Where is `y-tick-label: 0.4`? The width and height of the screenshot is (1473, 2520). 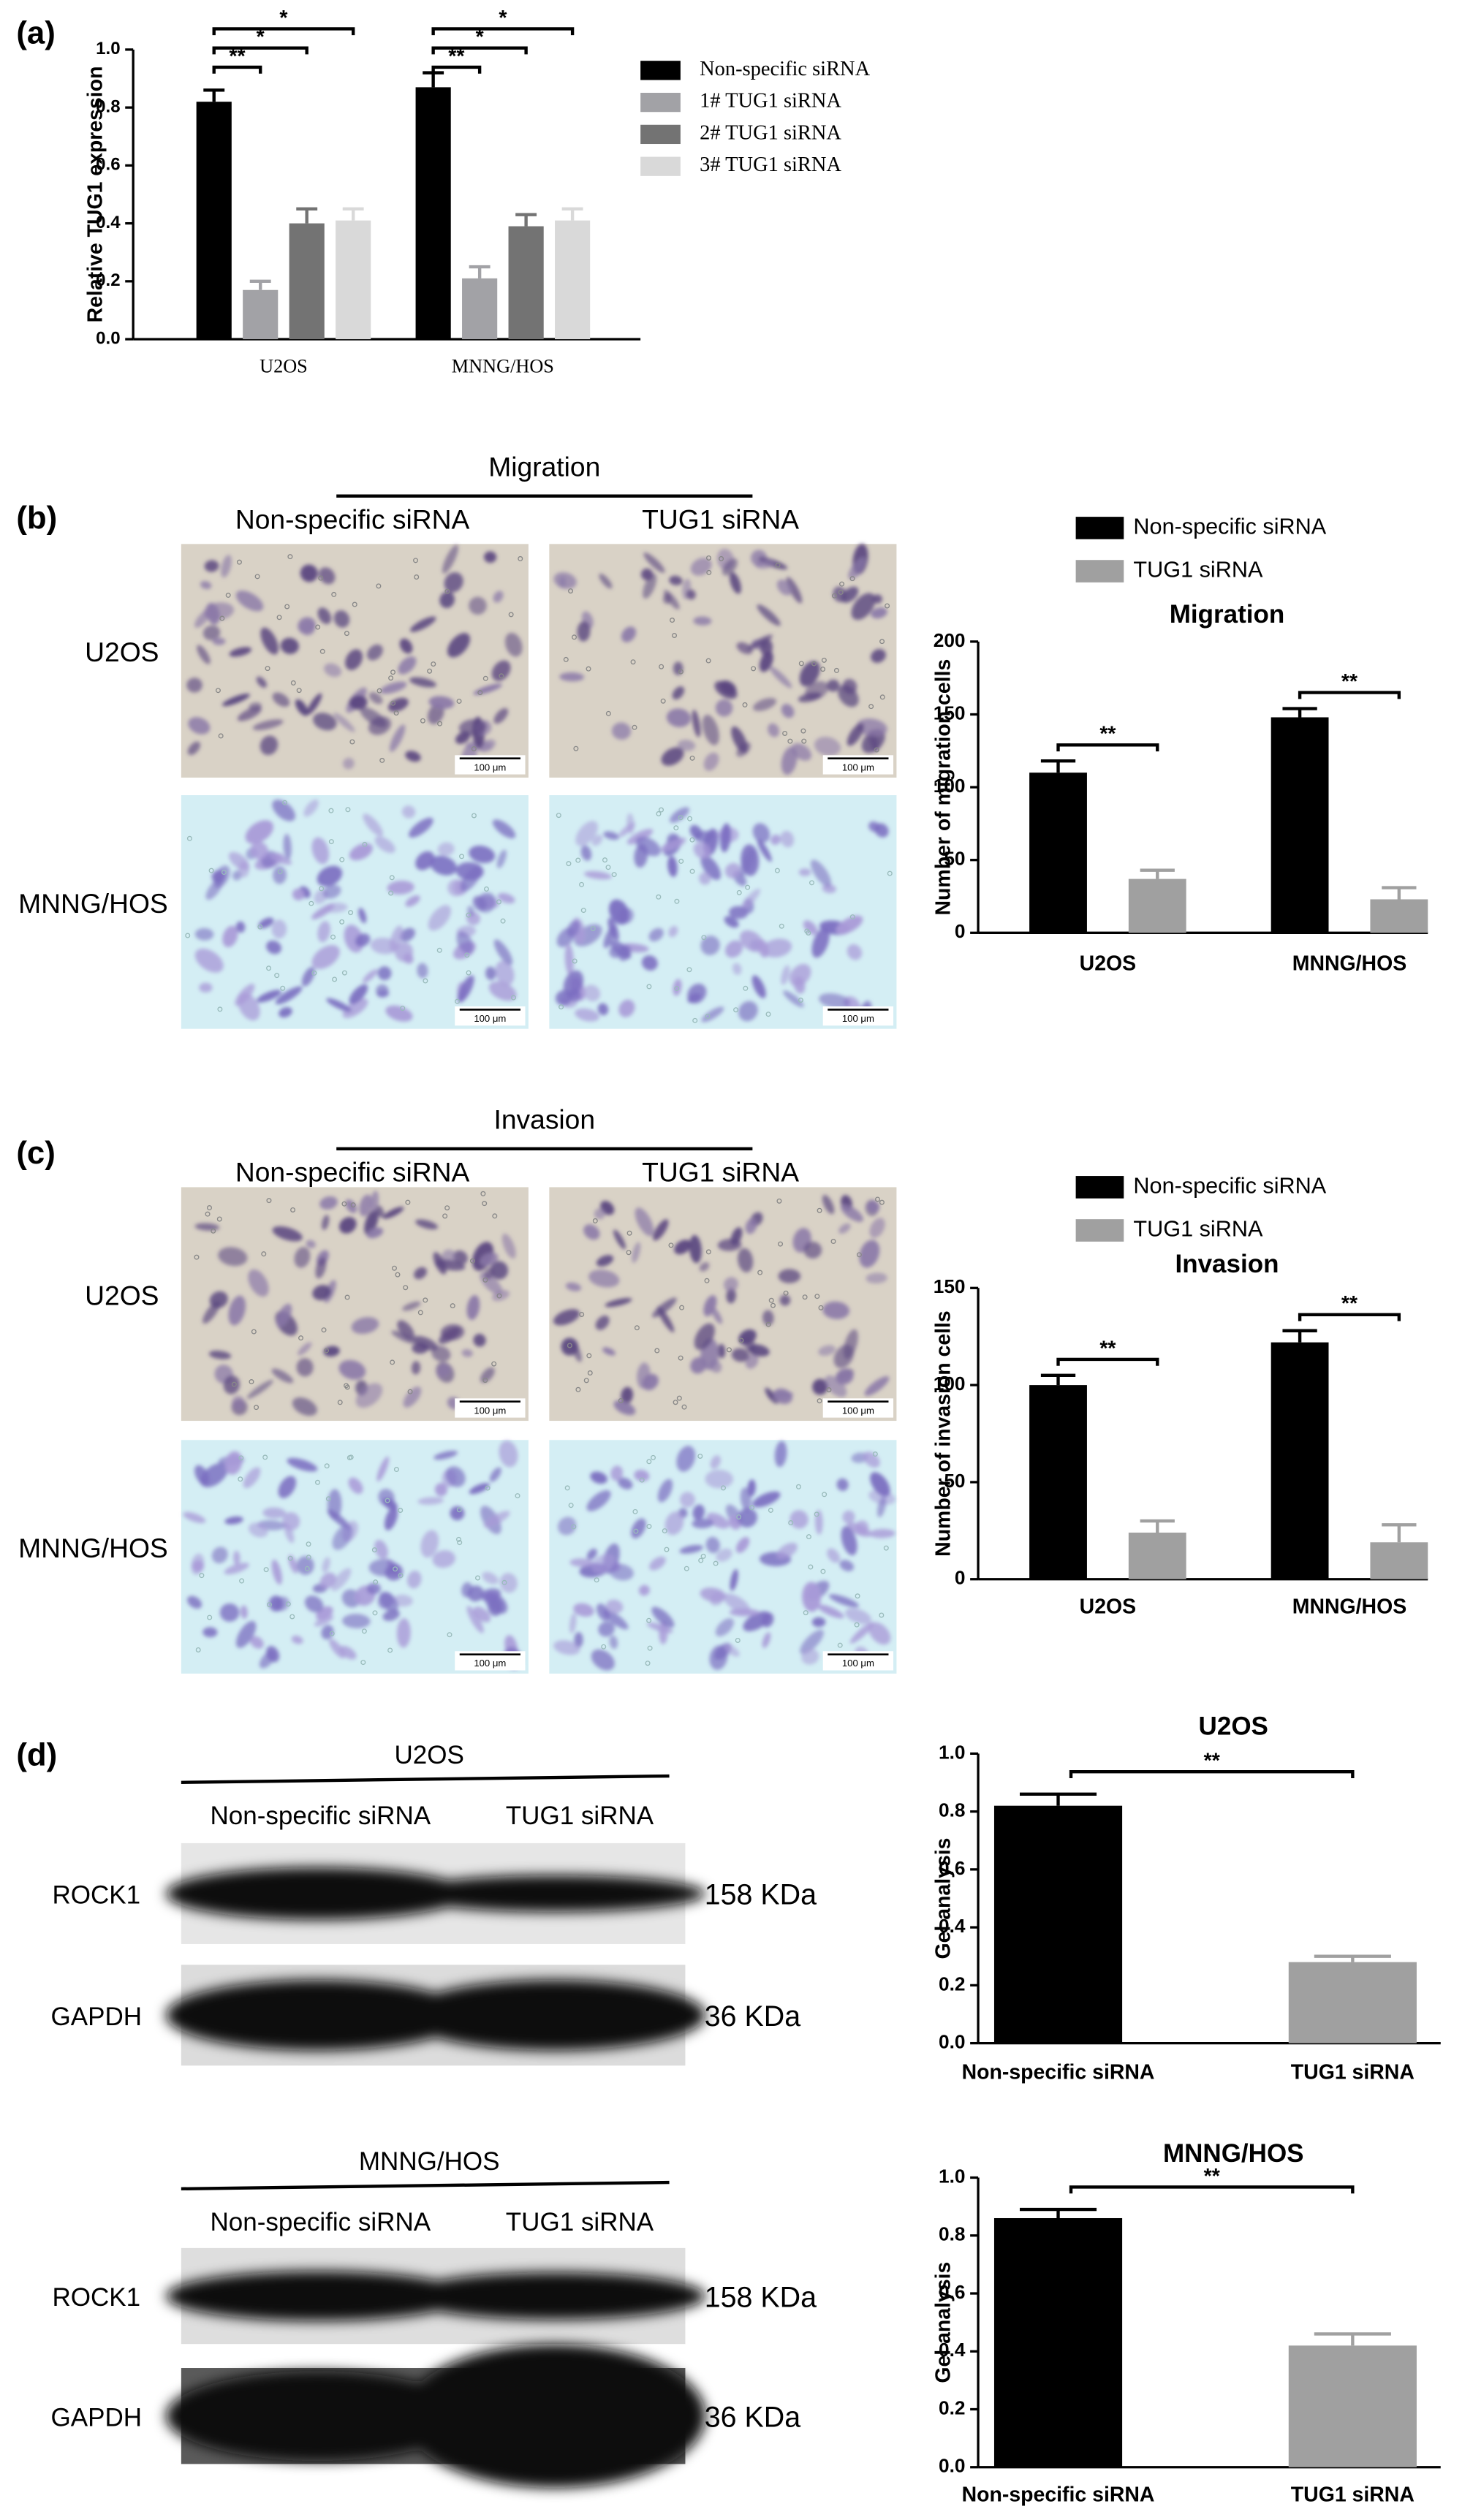 y-tick-label: 0.4 is located at coordinates (108, 222).